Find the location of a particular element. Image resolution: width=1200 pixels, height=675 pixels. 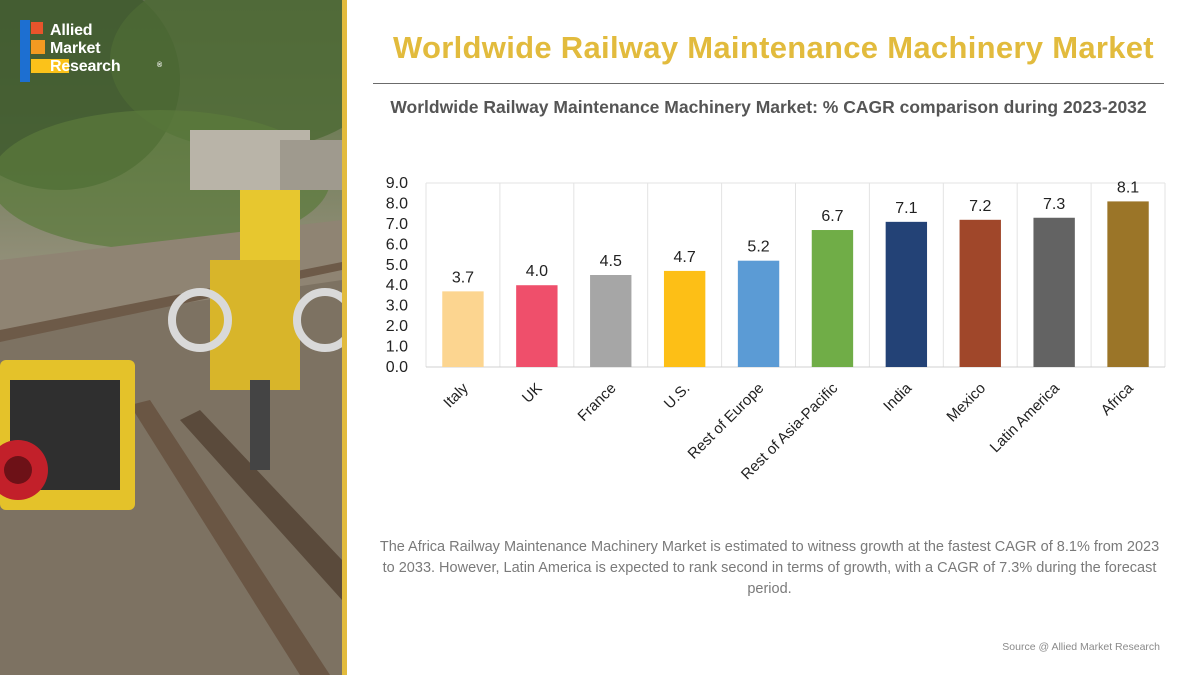

bar-value-label: 6.7 is located at coordinates (832, 216).